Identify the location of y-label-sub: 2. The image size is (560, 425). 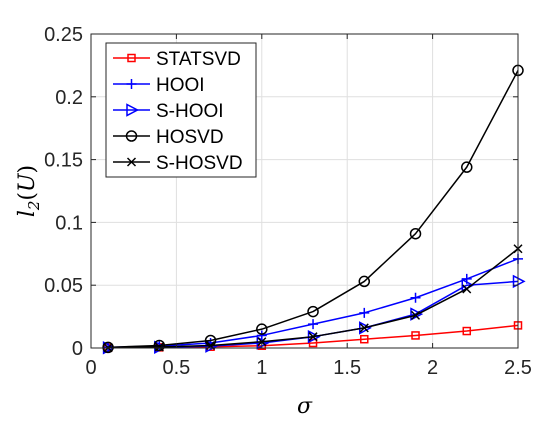
(34, 206).